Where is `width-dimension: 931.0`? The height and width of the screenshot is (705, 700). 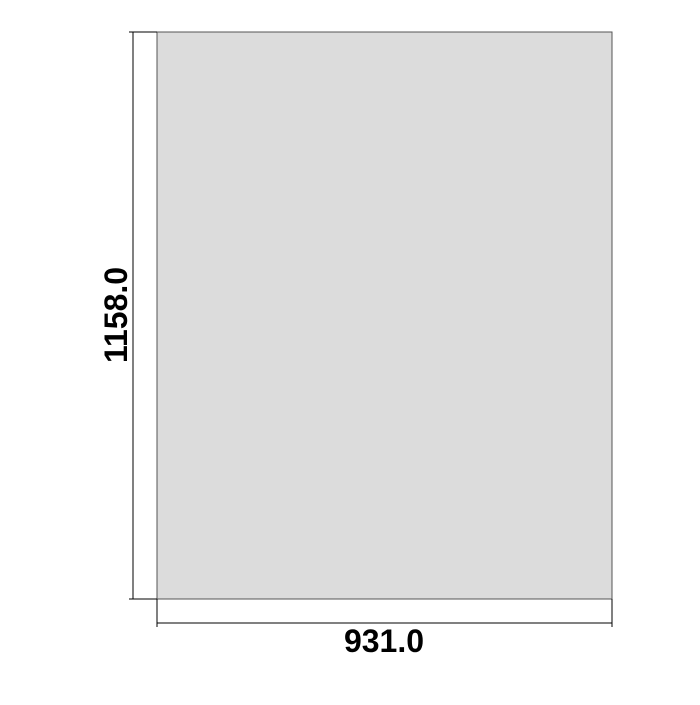
width-dimension: 931.0 is located at coordinates (384, 629).